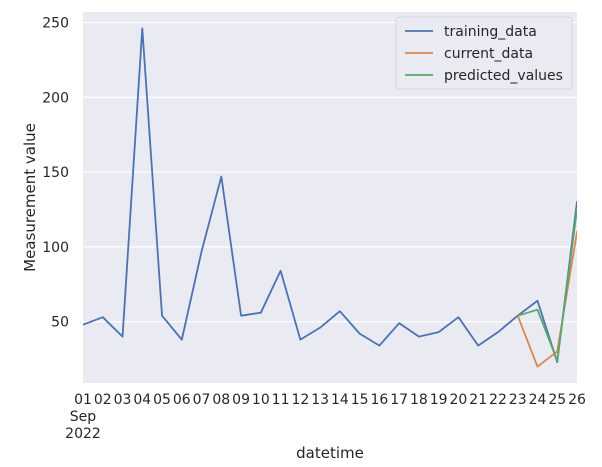 The width and height of the screenshot is (602, 467). What do you see at coordinates (55, 248) in the screenshot?
I see `y-tick-label: 100` at bounding box center [55, 248].